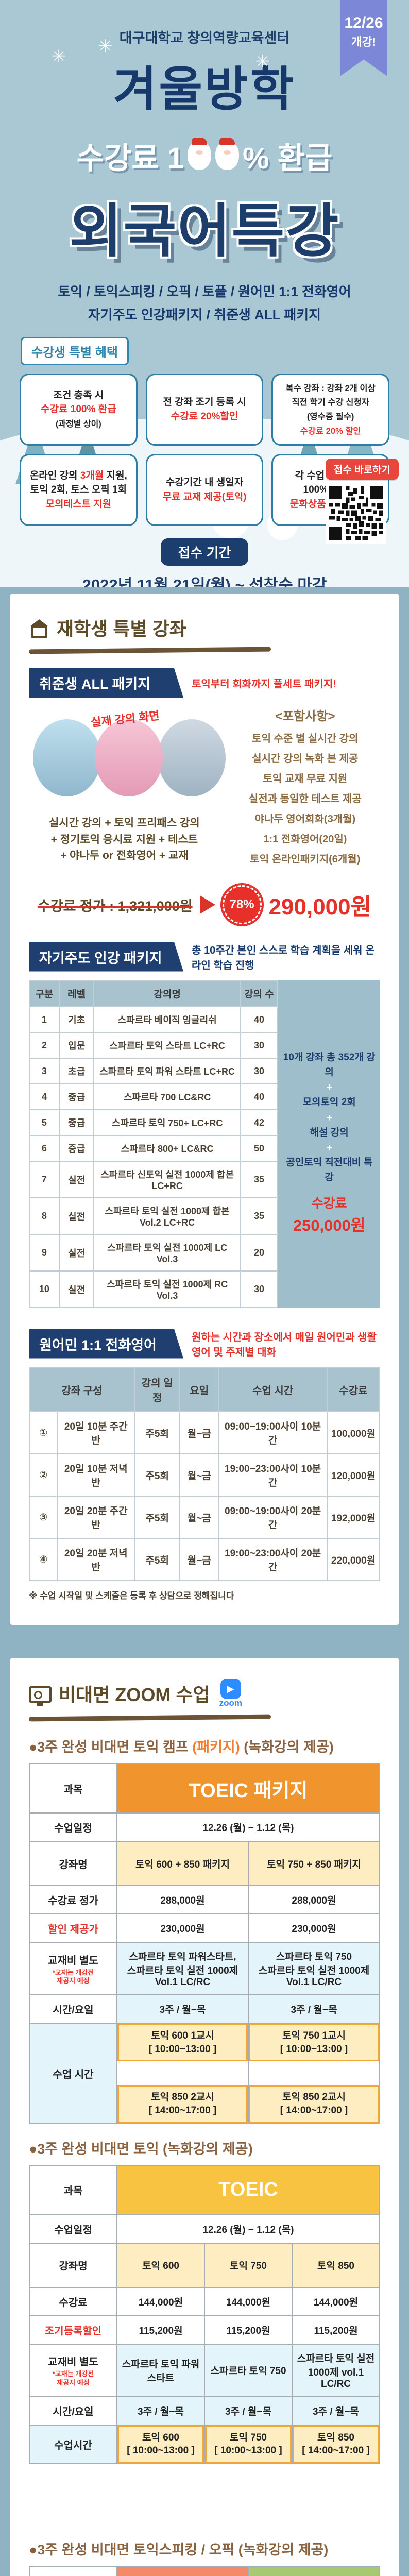 This screenshot has width=409, height=2576. I want to click on hero-subtitle-1: 토익 / 토익스피킹 / 오픽 / 토플 / 원어민 1:1 전화영어, so click(204, 291).